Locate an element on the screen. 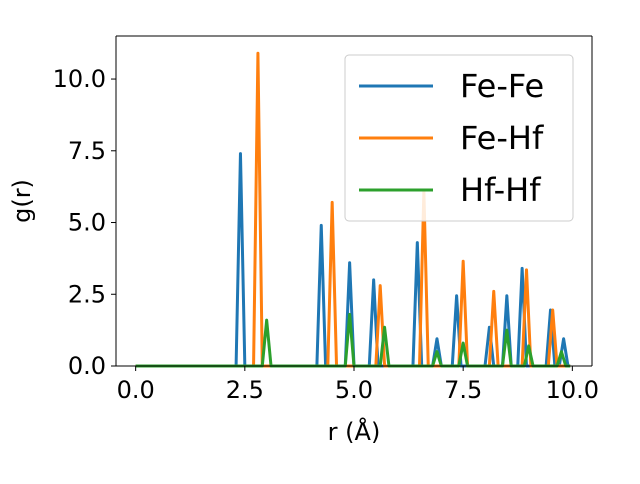 The height and width of the screenshot is (484, 640). y-tick-label: 7.5 is located at coordinates (87, 151).